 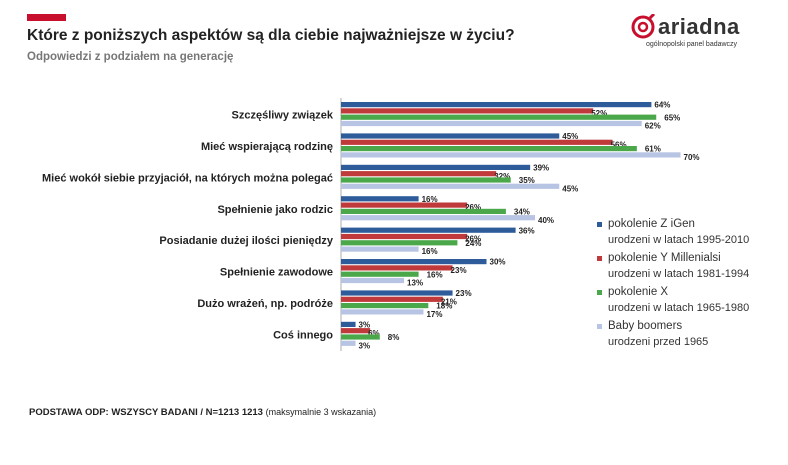 What do you see at coordinates (541, 168) in the screenshot?
I see `data-label: 39%` at bounding box center [541, 168].